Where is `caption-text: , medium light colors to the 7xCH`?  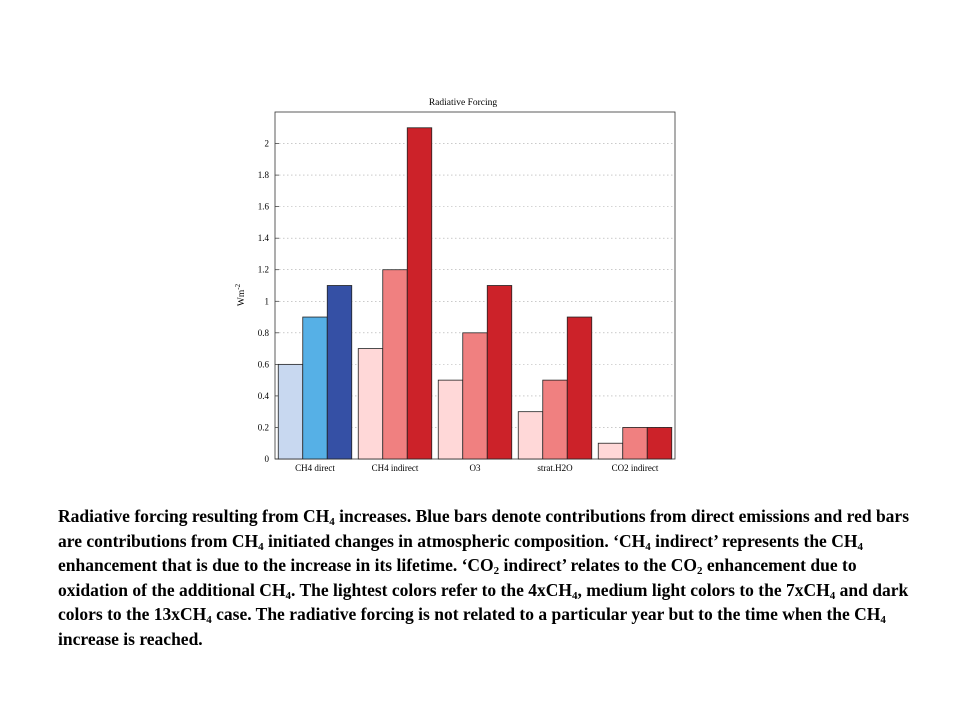 caption-text: , medium light colors to the 7xCH is located at coordinates (703, 589).